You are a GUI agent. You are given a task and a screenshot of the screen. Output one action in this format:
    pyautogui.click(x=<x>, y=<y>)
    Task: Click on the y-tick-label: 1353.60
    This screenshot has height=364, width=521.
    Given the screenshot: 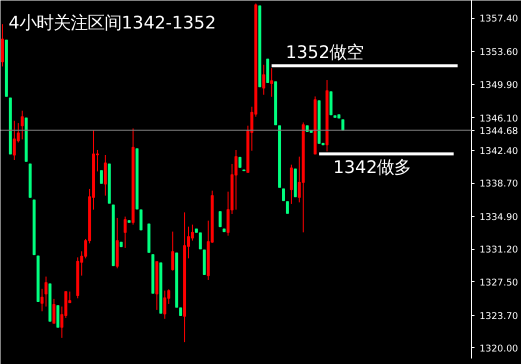 What is the action you would take?
    pyautogui.click(x=499, y=52)
    